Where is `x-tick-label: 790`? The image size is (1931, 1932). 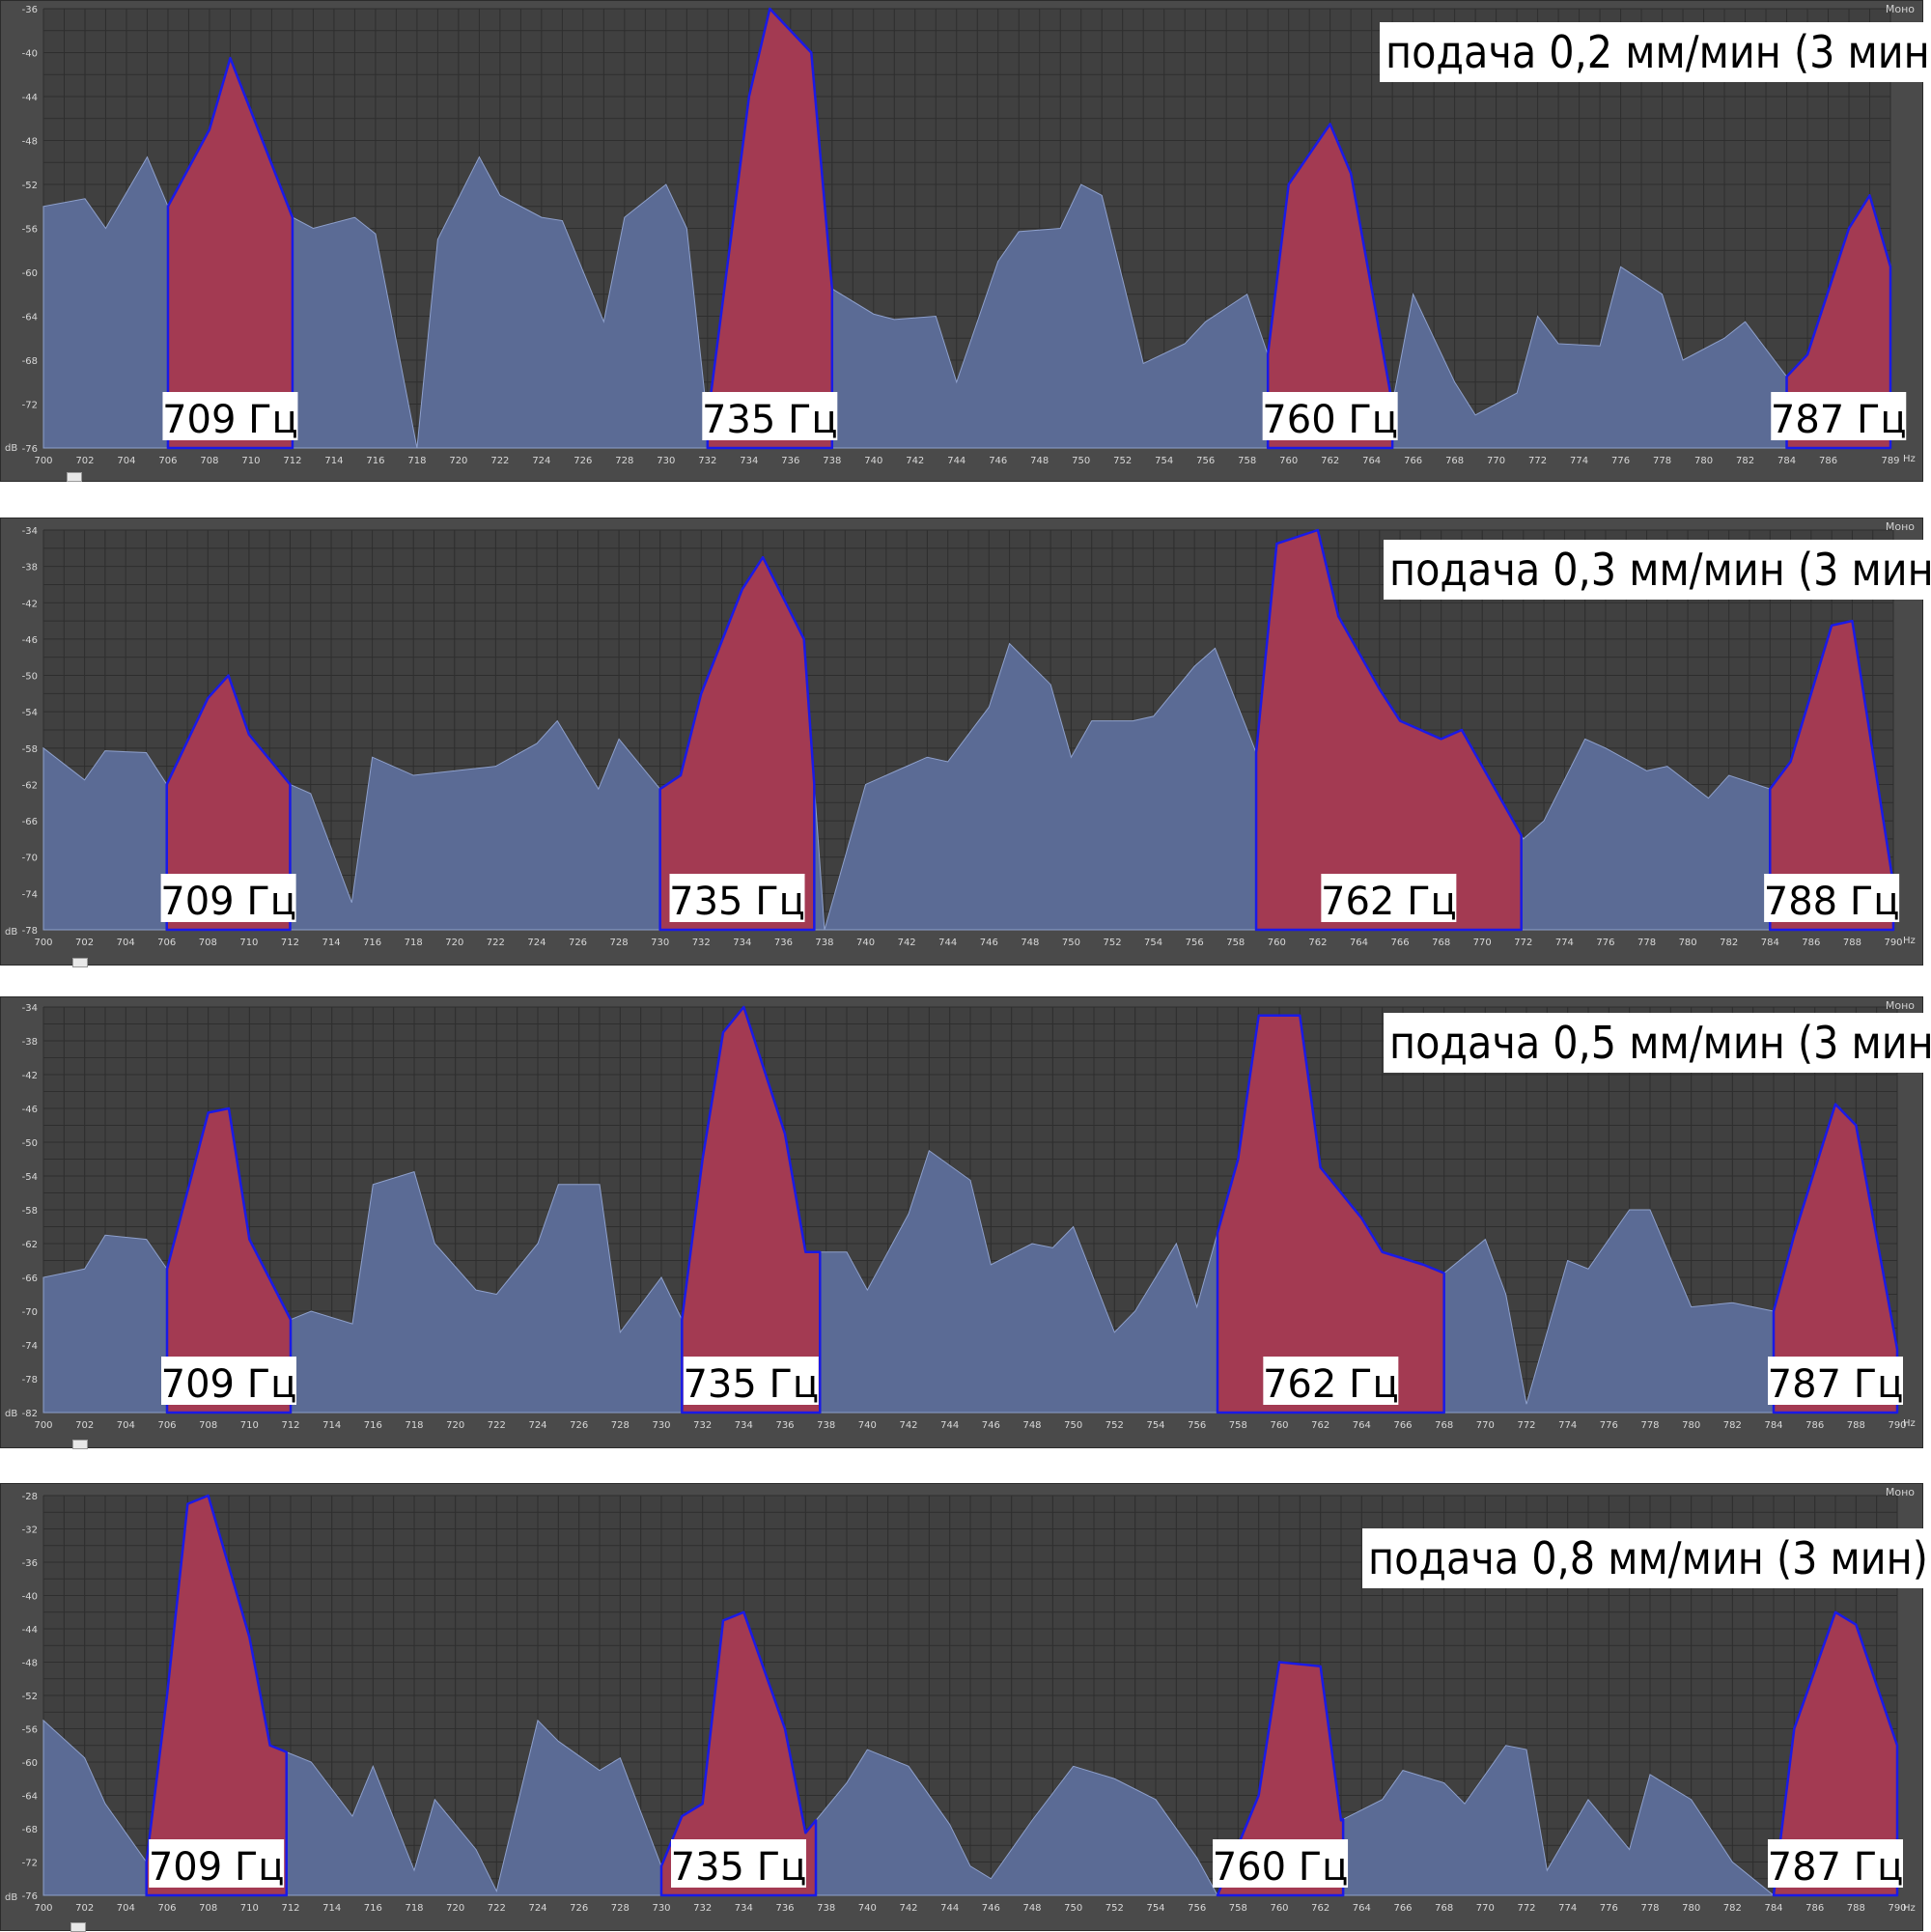
x-tick-label: 790 is located at coordinates (1893, 943).